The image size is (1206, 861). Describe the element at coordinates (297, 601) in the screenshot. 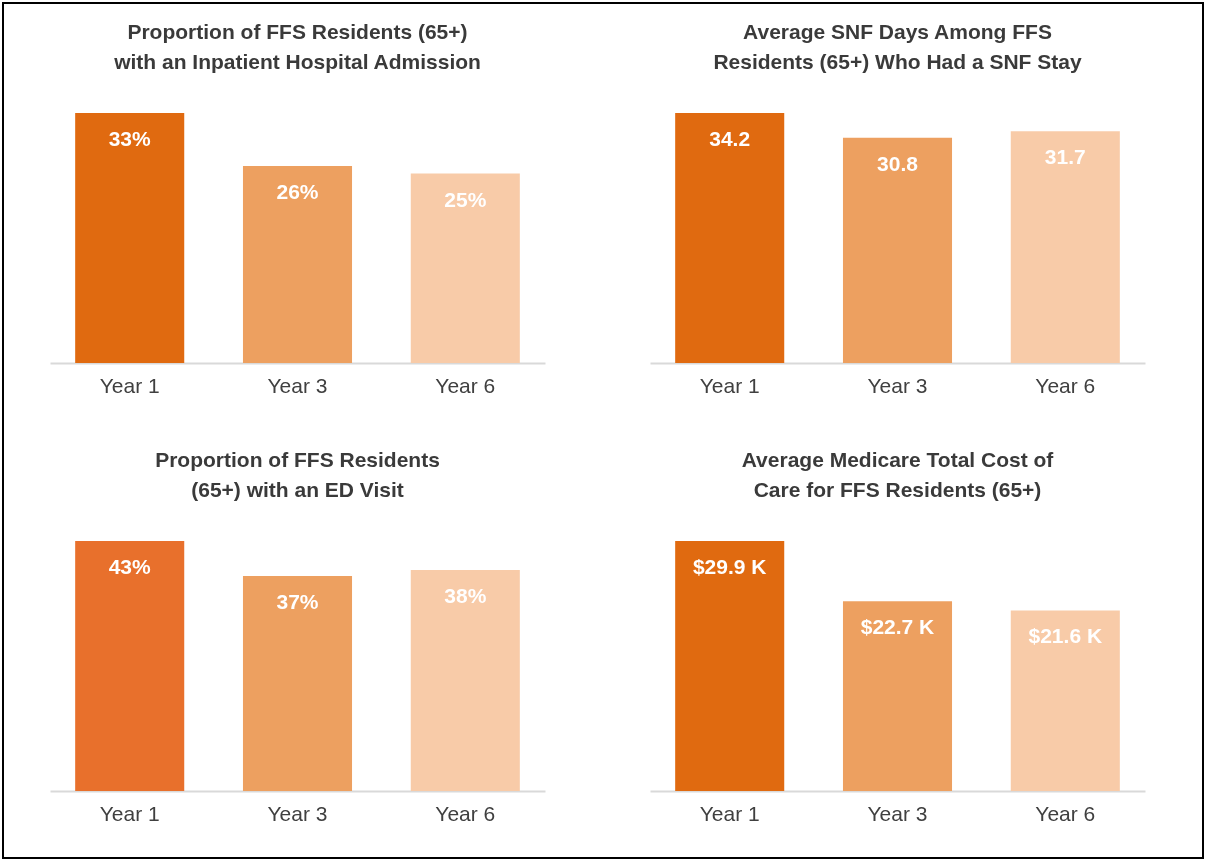

I see `data-label: 37%` at that location.